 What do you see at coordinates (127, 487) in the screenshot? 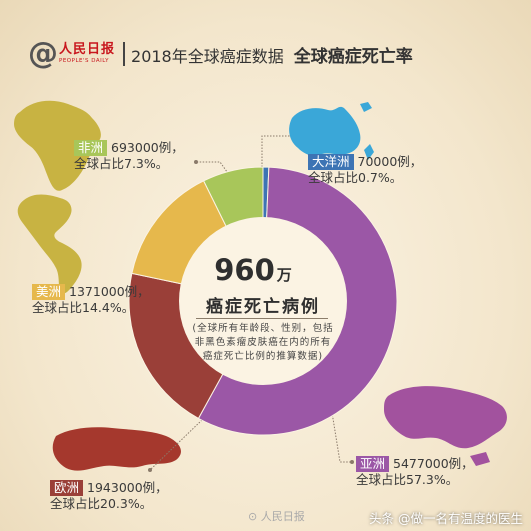
I see `cases-europe: 1943000例，` at bounding box center [127, 487].